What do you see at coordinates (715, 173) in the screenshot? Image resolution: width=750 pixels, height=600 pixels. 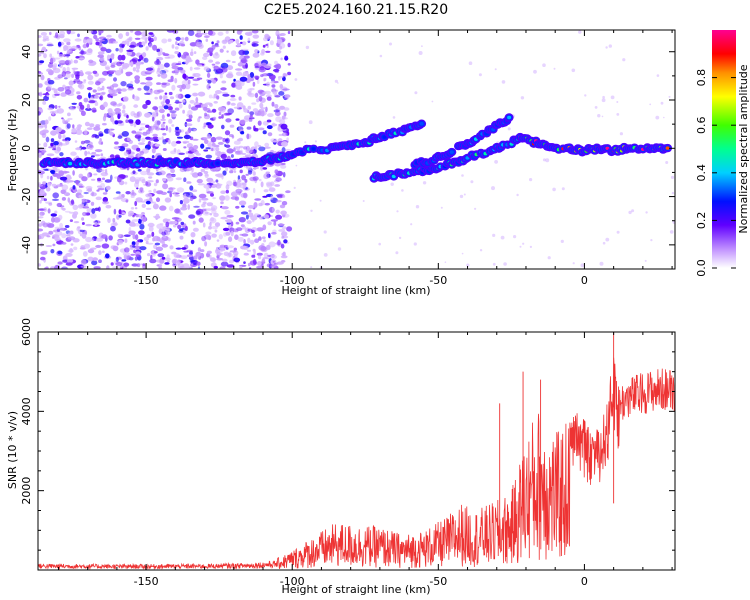 I see `colorbar-ticks: 0.0 0.2 0.4 0.6 0.8` at bounding box center [715, 173].